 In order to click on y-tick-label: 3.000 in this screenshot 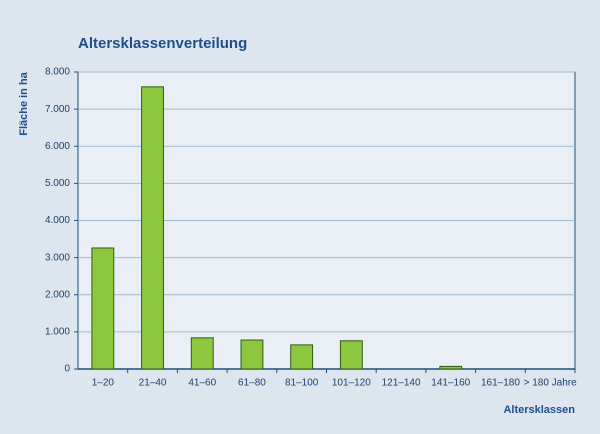, I will do `click(57, 257)`.